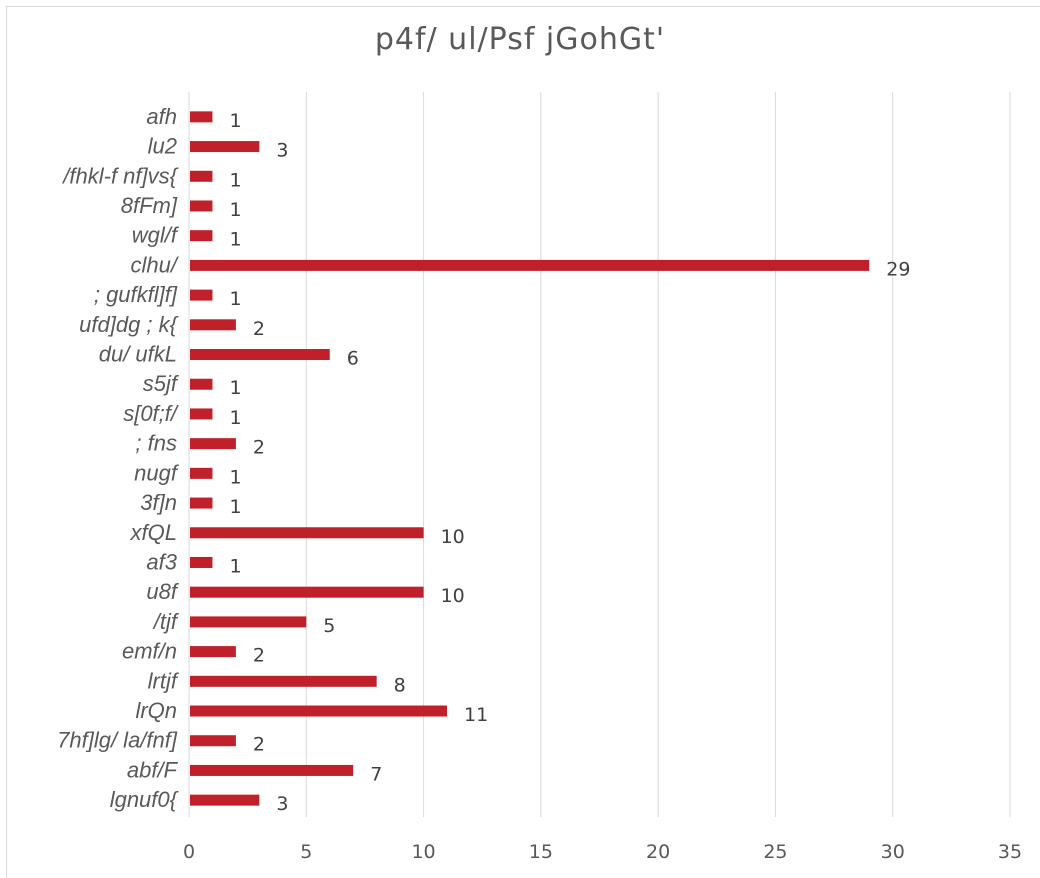  I want to click on category-label: 3f]n, so click(158, 502).